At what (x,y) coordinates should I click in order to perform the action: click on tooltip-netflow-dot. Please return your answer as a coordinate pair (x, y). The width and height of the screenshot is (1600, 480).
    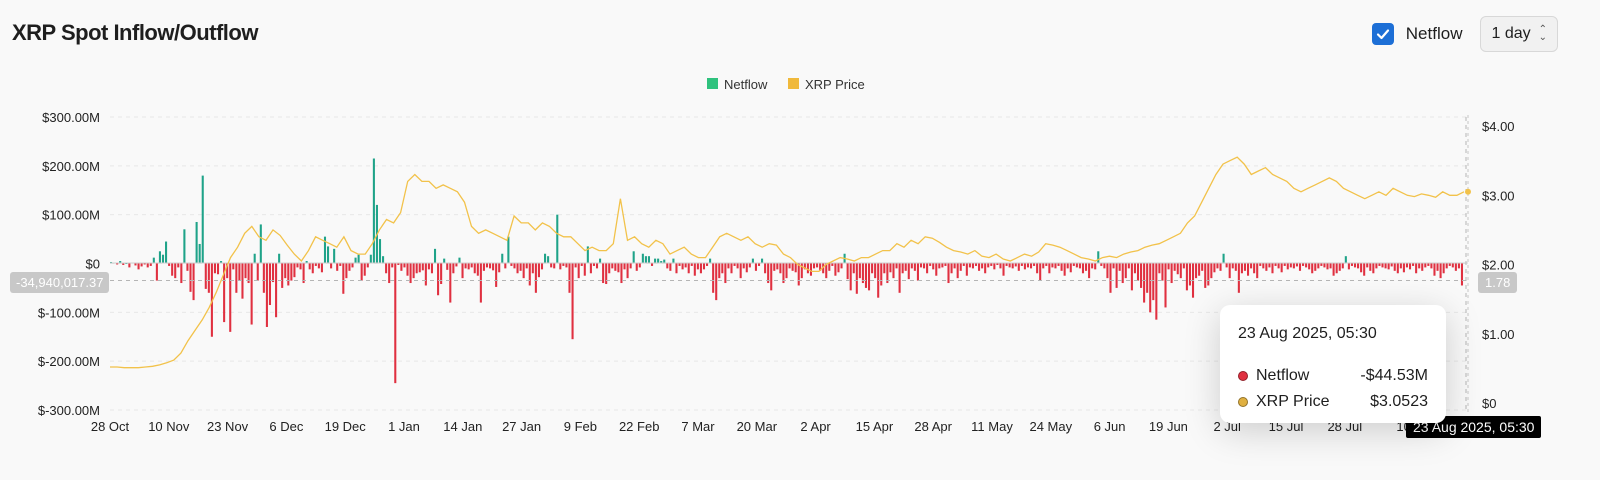
    Looking at the image, I should click on (1243, 376).